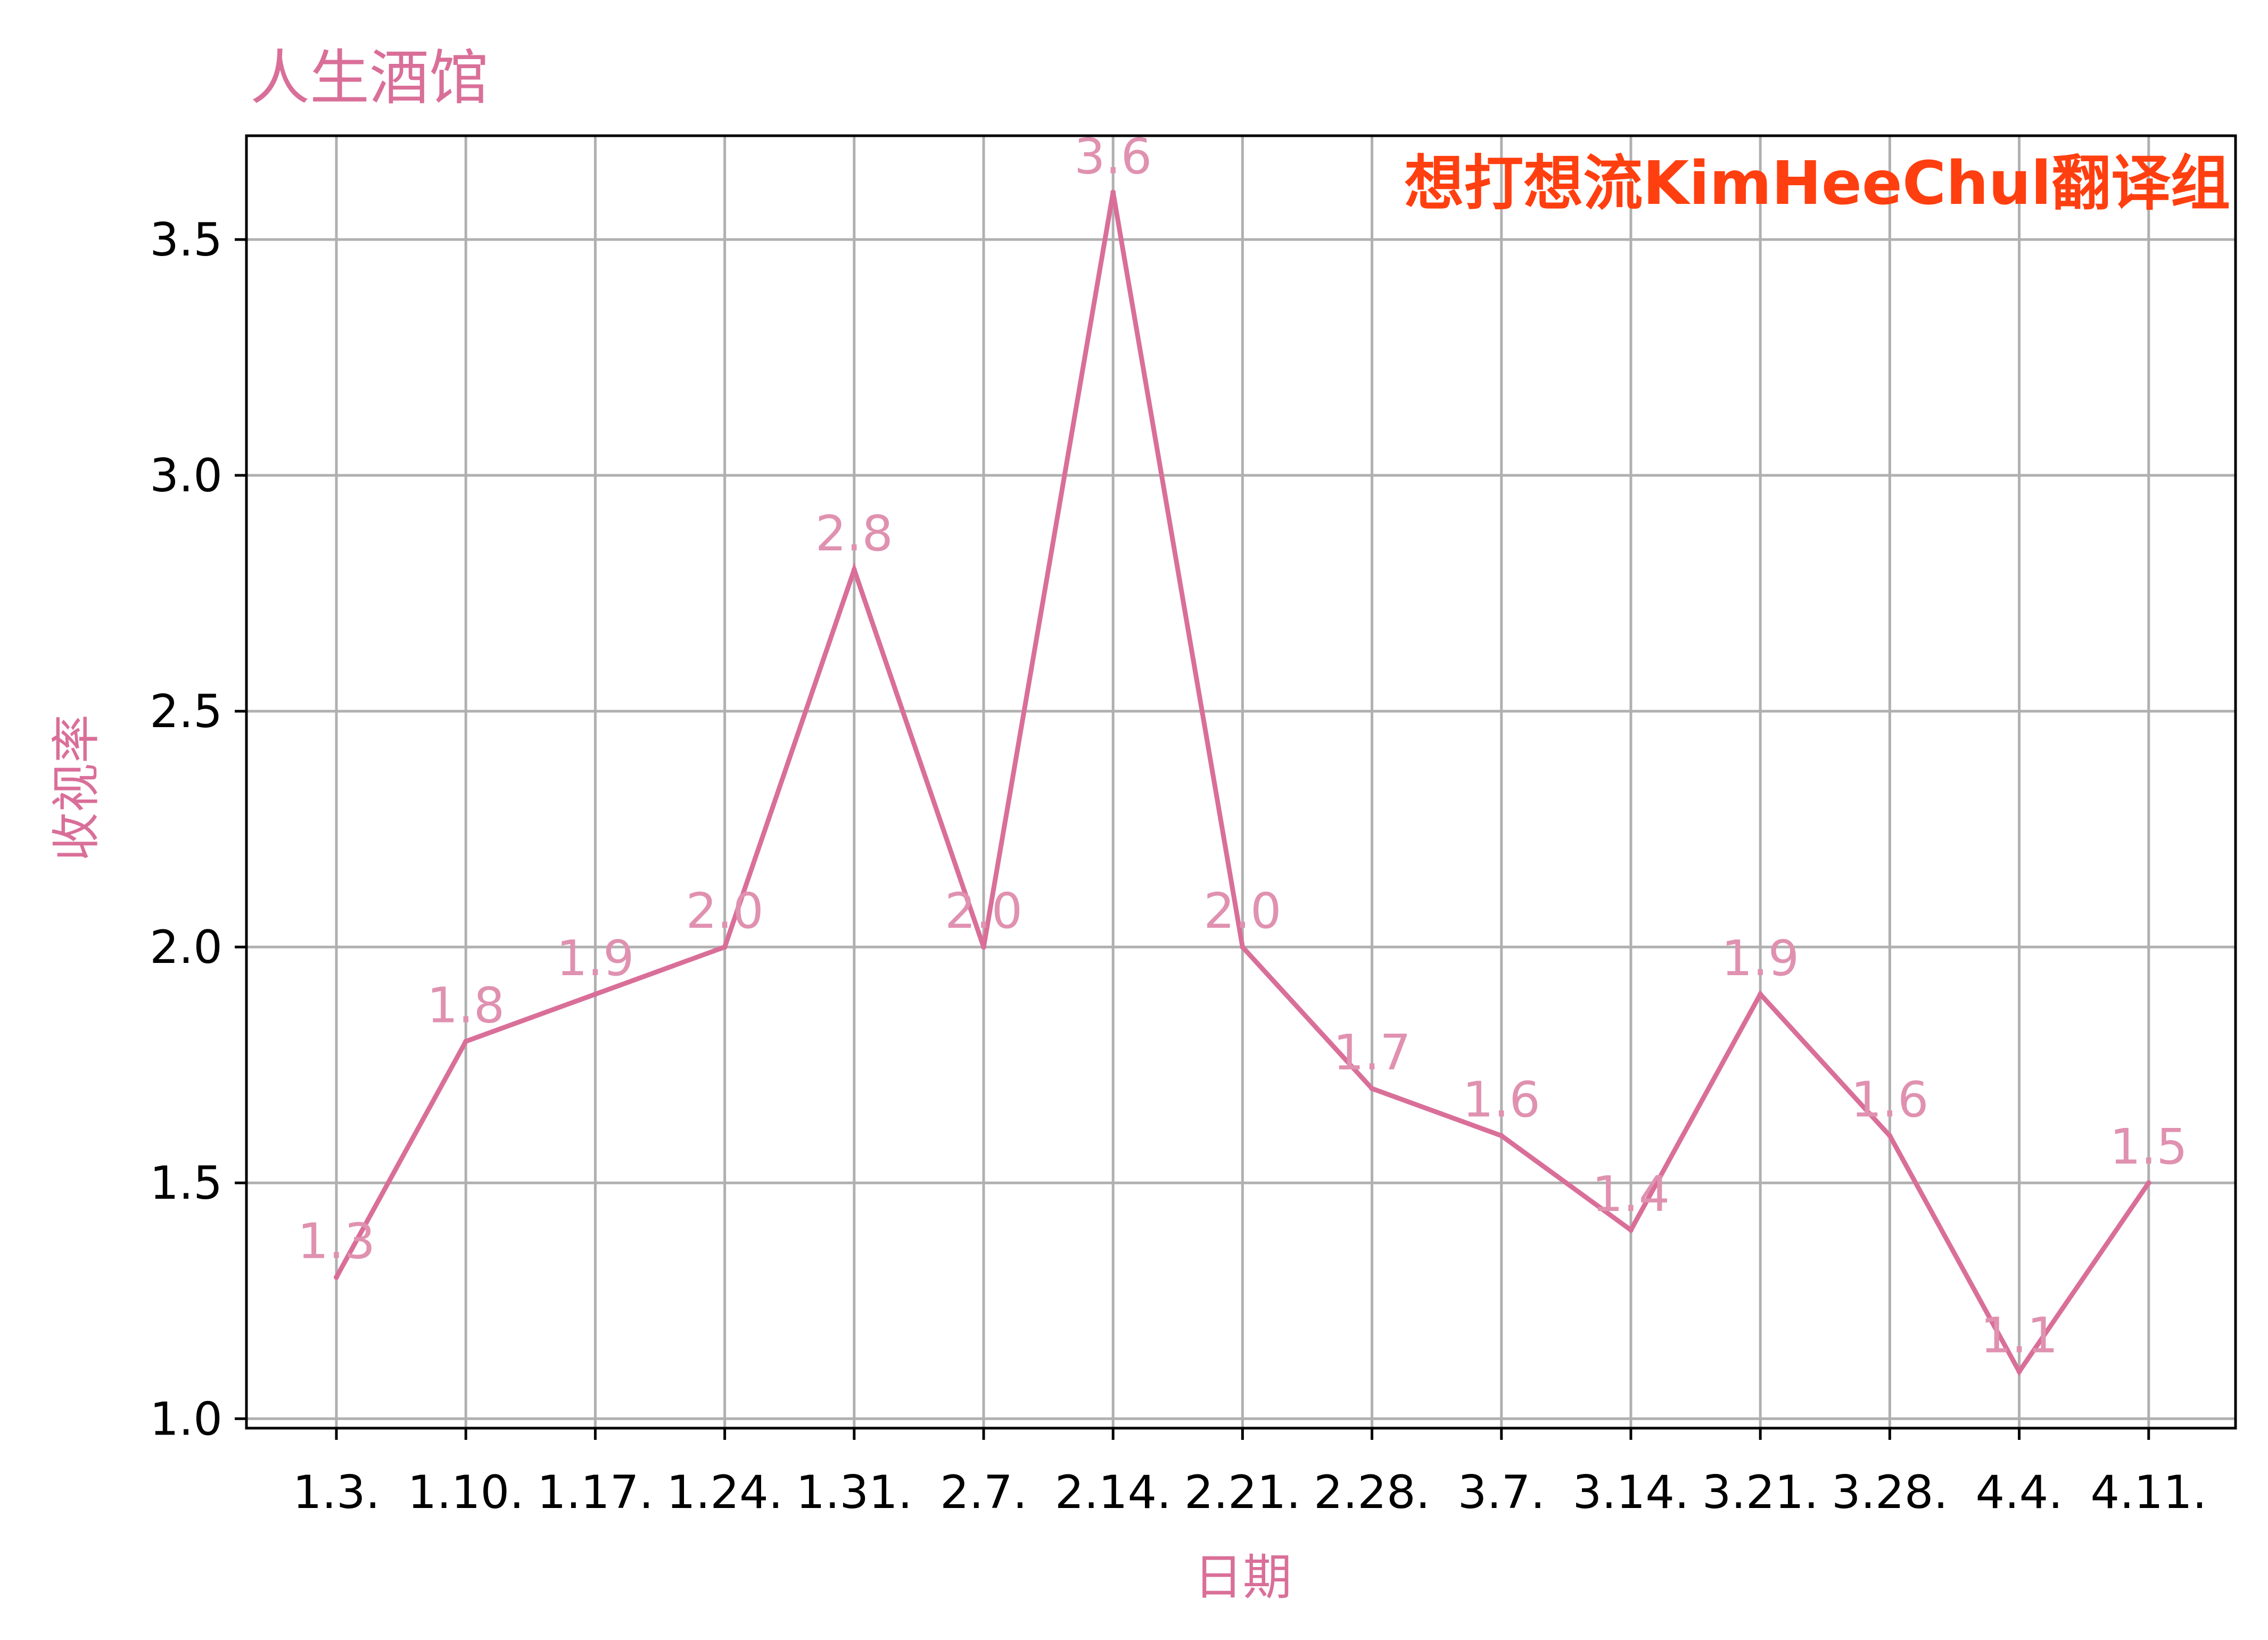 This screenshot has width=2268, height=1640. I want to click on y-axis-title: 收视率, so click(76, 788).